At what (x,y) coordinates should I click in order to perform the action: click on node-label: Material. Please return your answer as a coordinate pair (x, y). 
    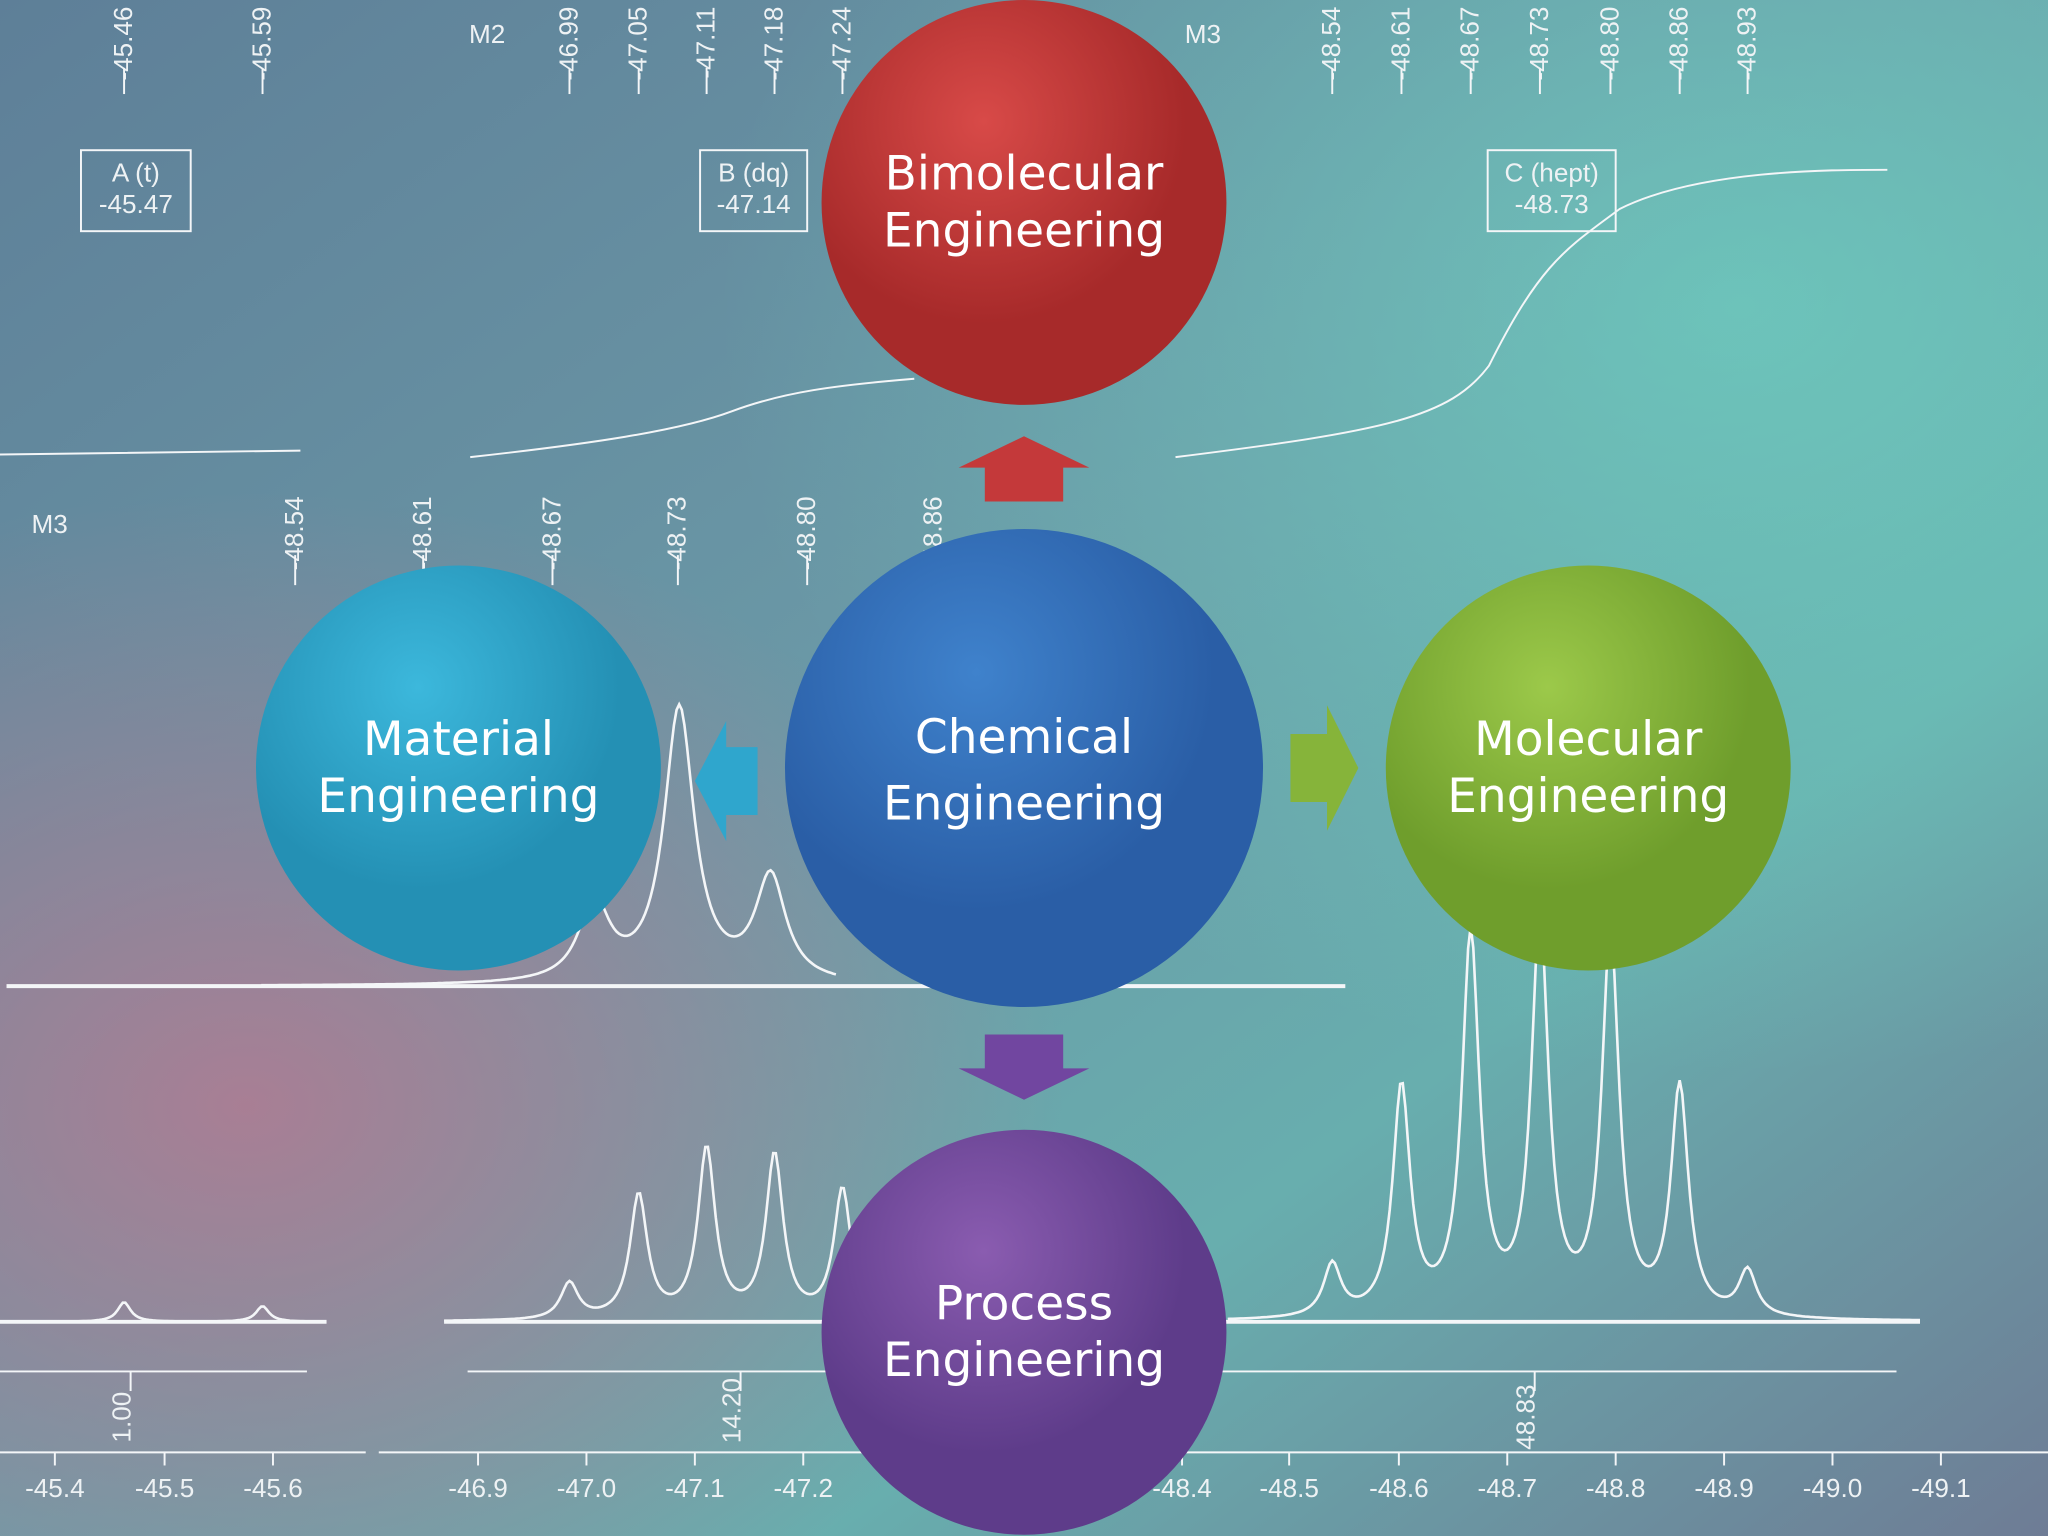
    Looking at the image, I should click on (458, 739).